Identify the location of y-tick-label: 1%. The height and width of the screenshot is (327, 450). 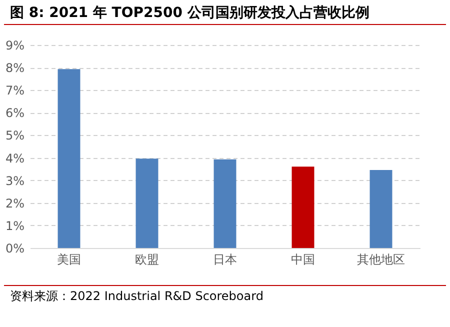
(14, 225).